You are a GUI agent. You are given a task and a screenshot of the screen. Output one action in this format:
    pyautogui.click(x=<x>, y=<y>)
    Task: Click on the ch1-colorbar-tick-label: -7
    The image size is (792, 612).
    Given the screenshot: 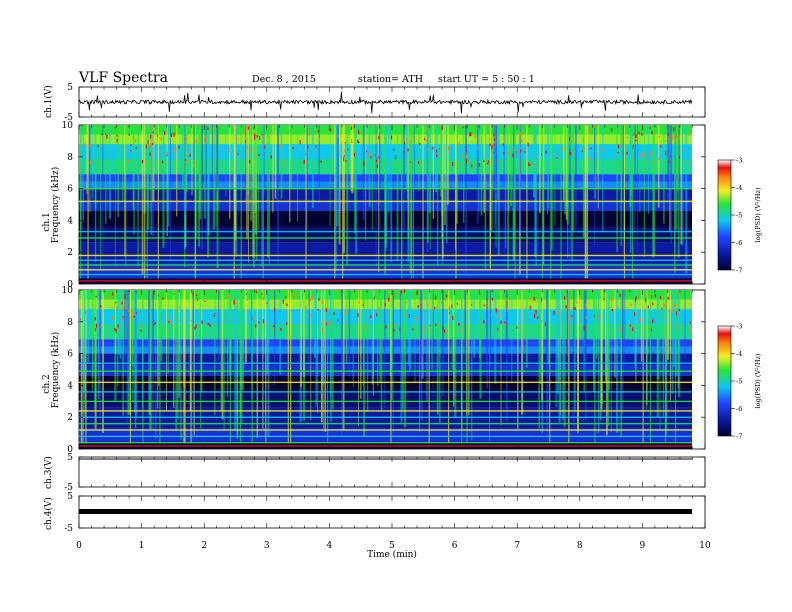 What is the action you would take?
    pyautogui.click(x=739, y=271)
    